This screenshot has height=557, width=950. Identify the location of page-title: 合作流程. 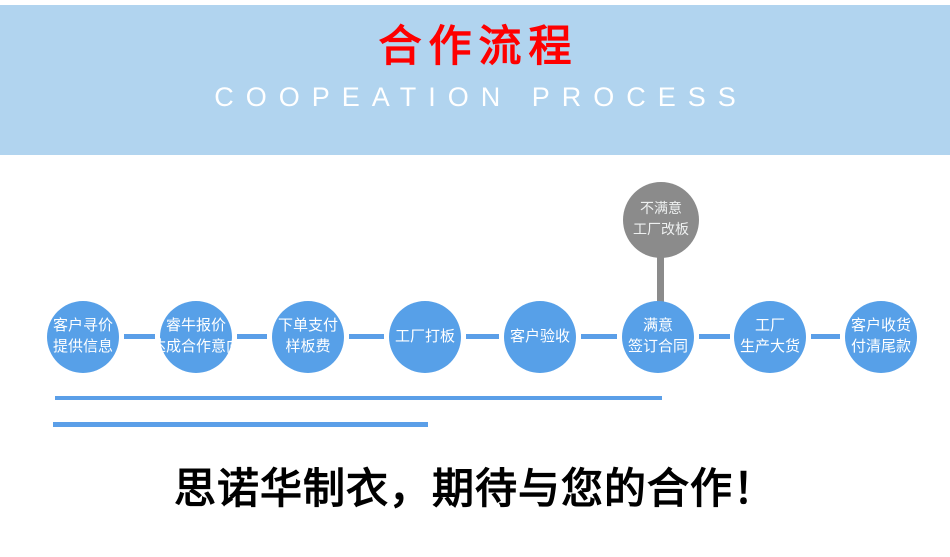
(478, 47).